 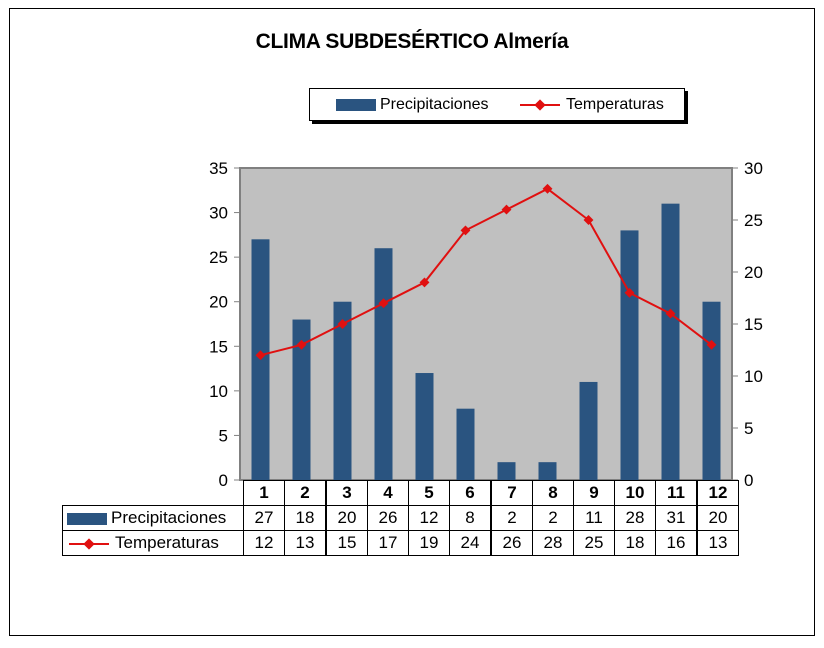 What do you see at coordinates (218, 168) in the screenshot?
I see `left-axis-tick-label: 35` at bounding box center [218, 168].